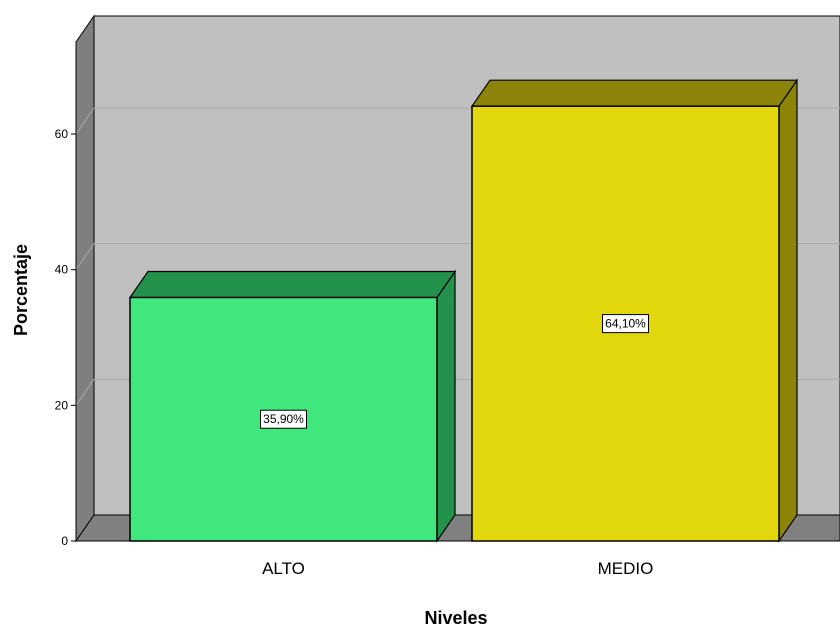  What do you see at coordinates (64, 541) in the screenshot?
I see `y-tick-label: 0` at bounding box center [64, 541].